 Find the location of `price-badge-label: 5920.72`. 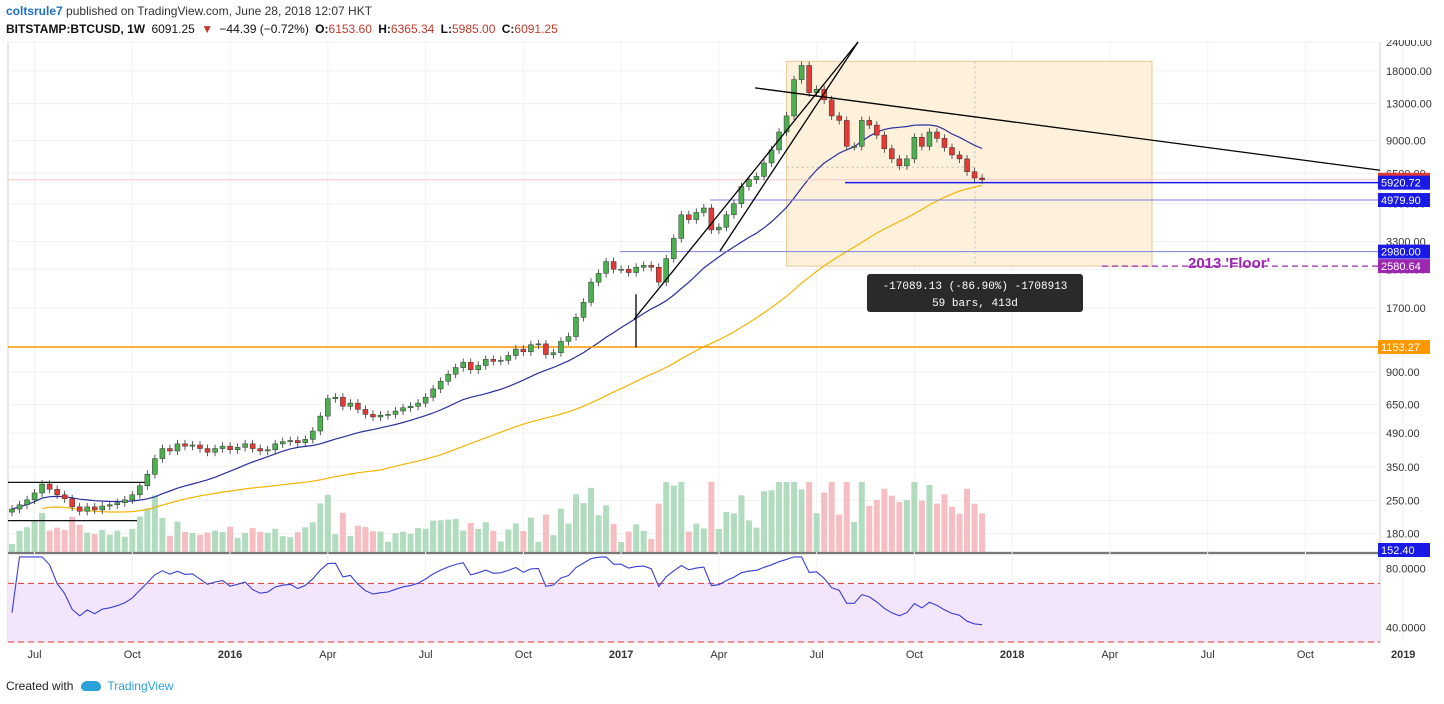

price-badge-label: 5920.72 is located at coordinates (1401, 184).